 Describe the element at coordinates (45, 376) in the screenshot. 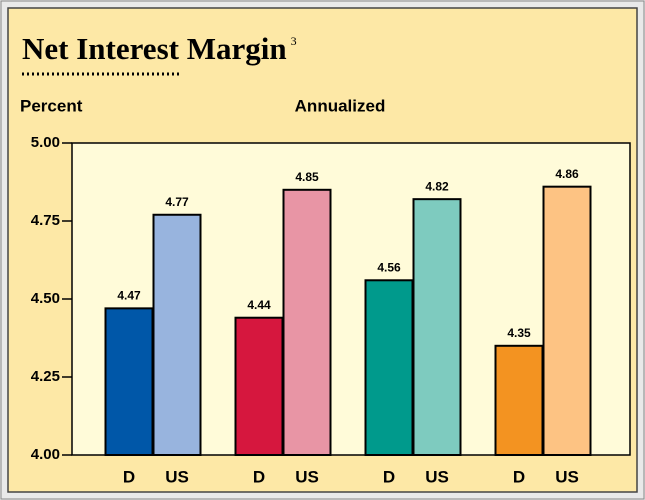

I see `y-tick-label: 4.25` at that location.